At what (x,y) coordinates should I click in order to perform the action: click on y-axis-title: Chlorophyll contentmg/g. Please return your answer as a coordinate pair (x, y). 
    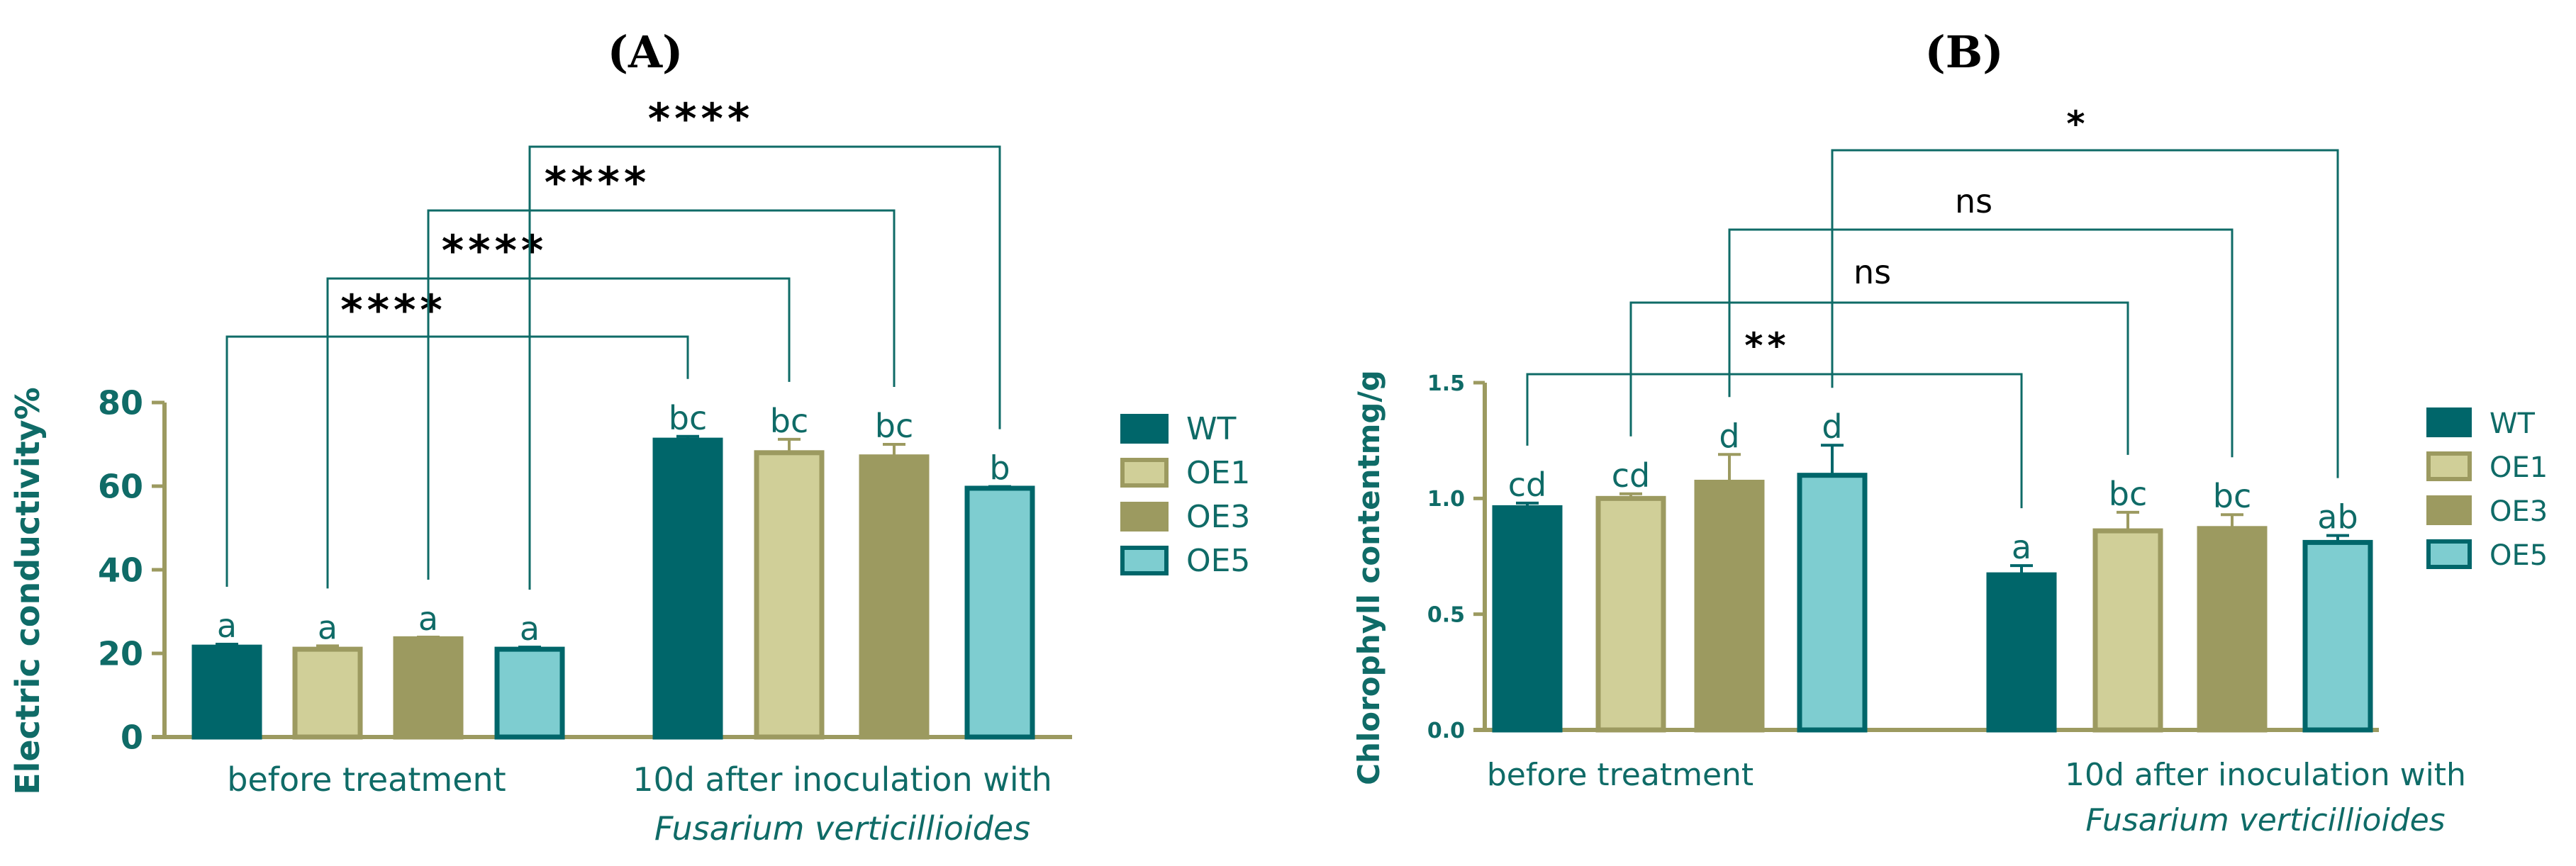
    Looking at the image, I should click on (1368, 577).